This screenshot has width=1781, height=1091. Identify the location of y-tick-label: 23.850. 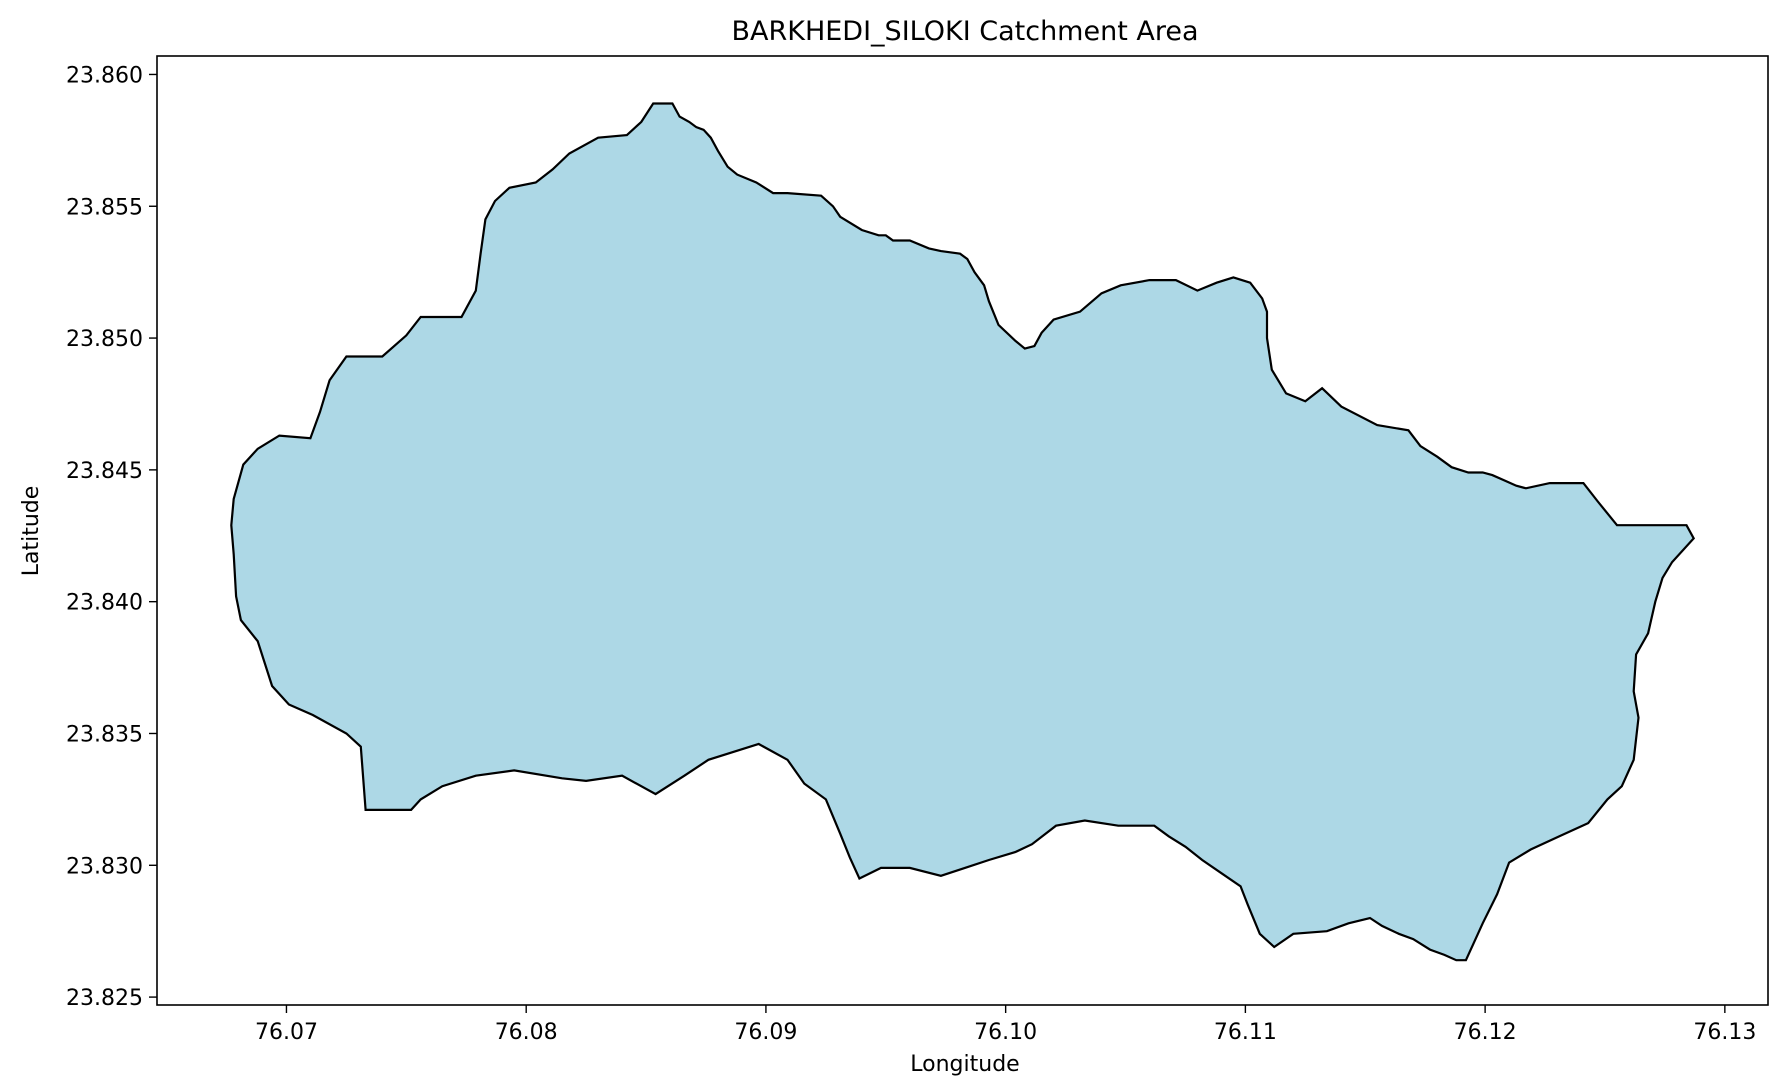
(104, 339).